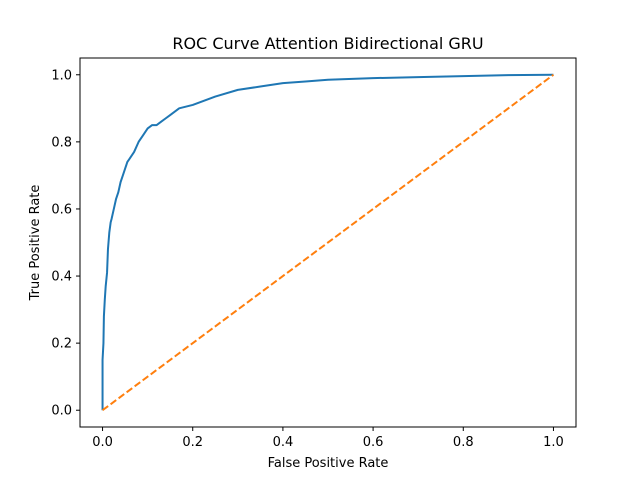 The height and width of the screenshot is (480, 640). What do you see at coordinates (328, 463) in the screenshot?
I see `x-axis-label: False Positive Rate` at bounding box center [328, 463].